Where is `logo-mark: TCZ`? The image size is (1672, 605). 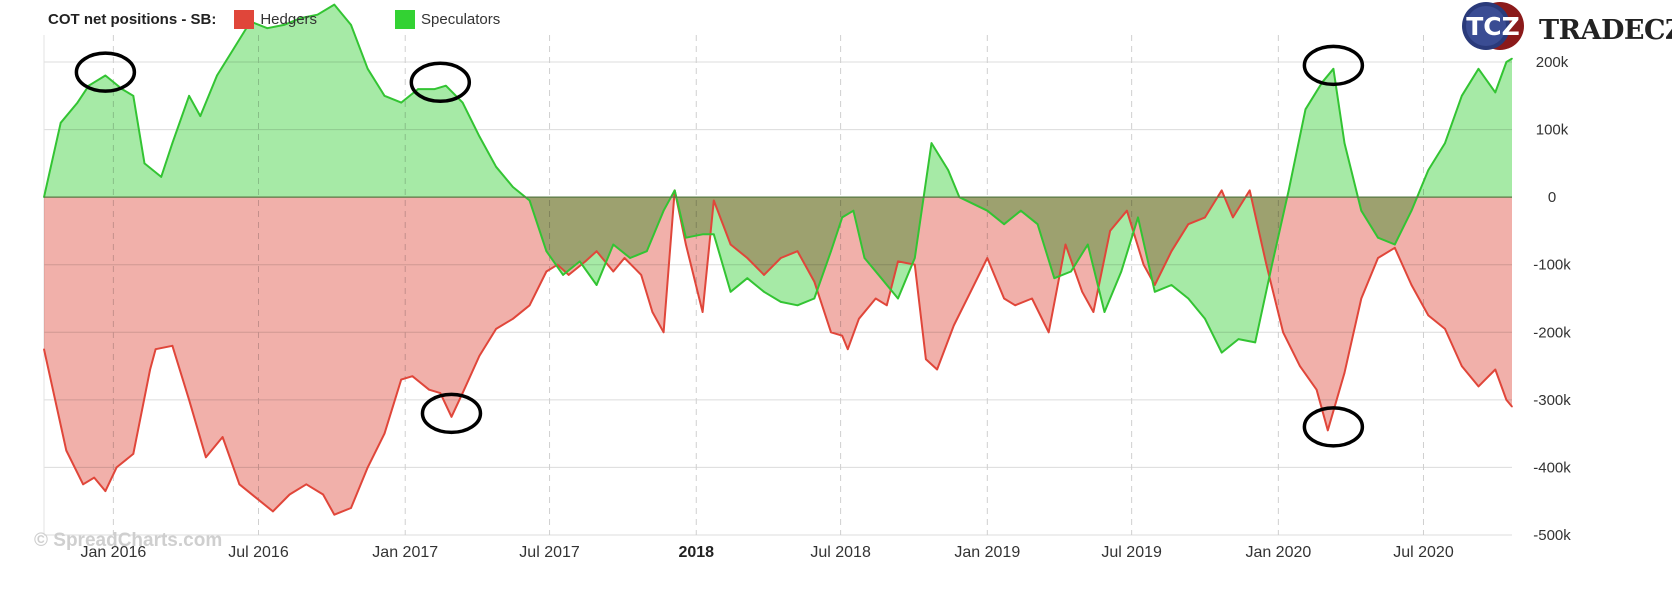
logo-mark: TCZ is located at coordinates (1493, 26).